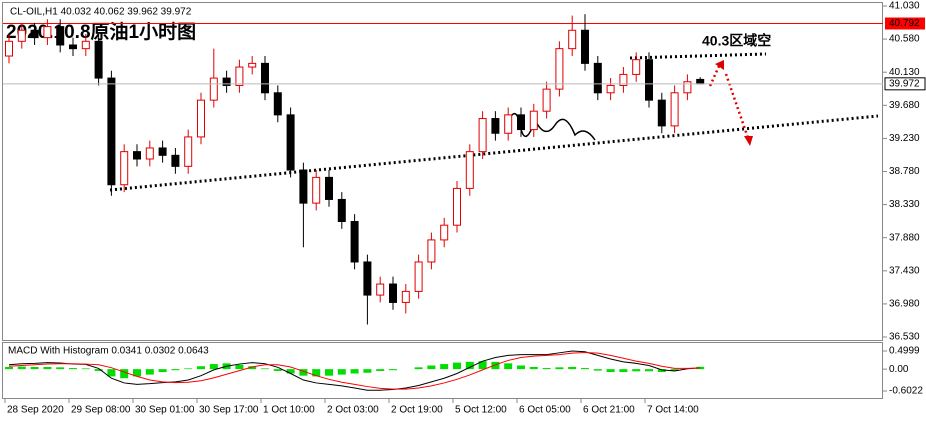  I want to click on arrow-up, so click(715, 75).